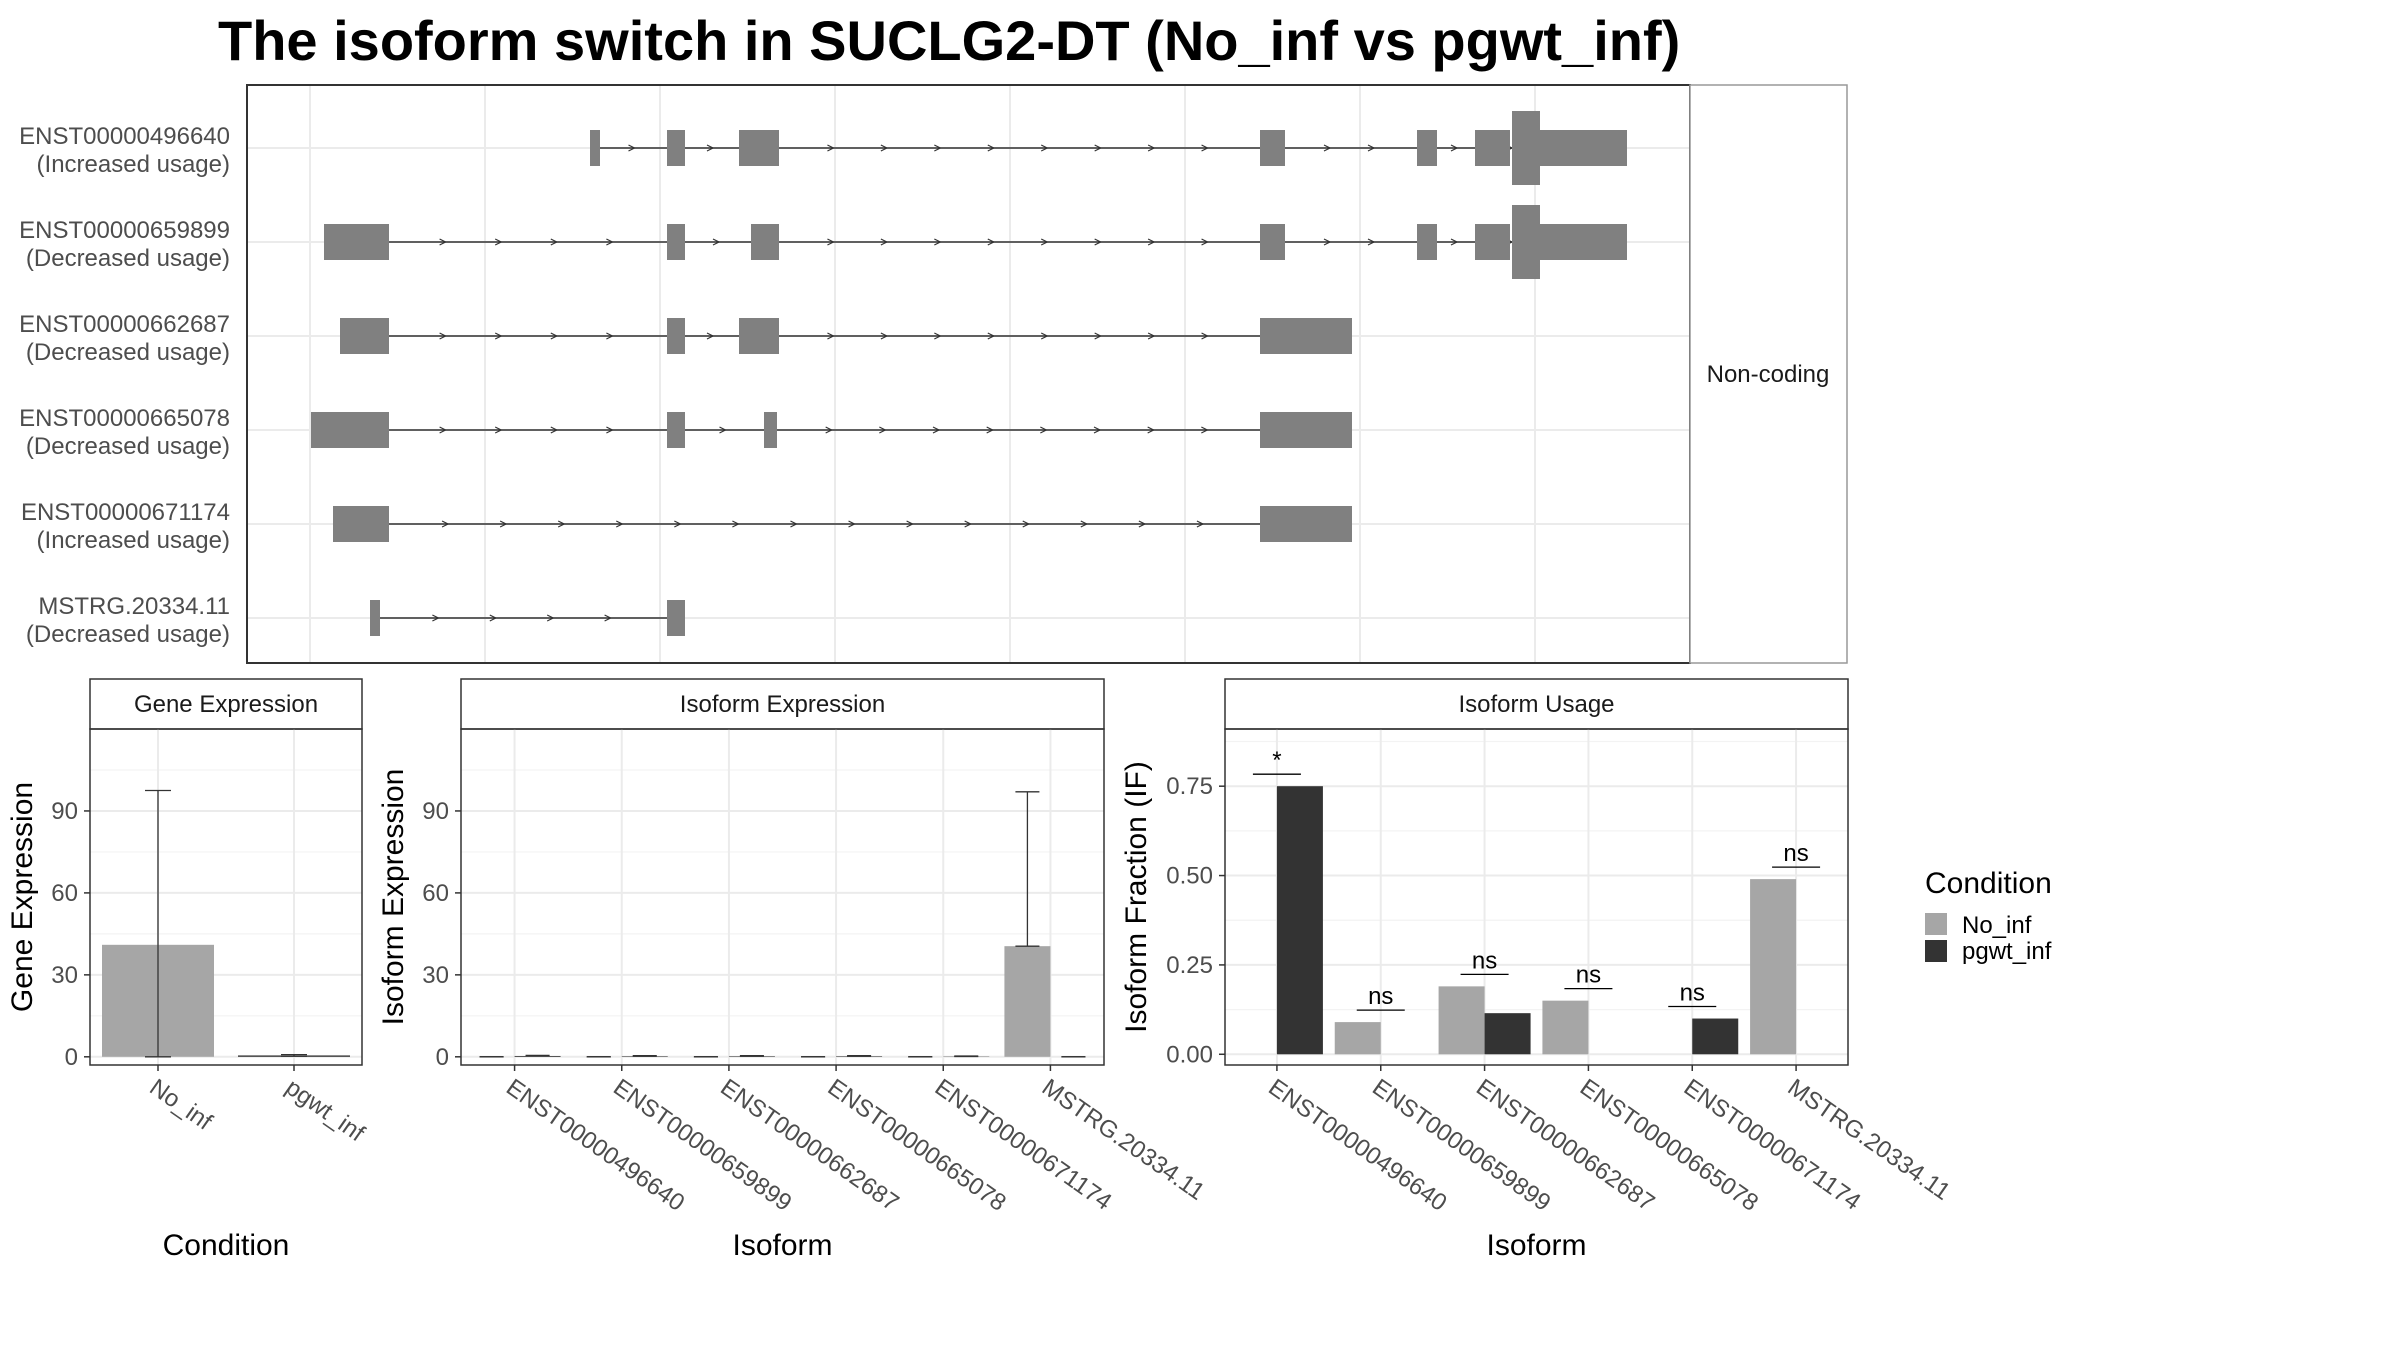  I want to click on significance-label: *, so click(1276, 760).